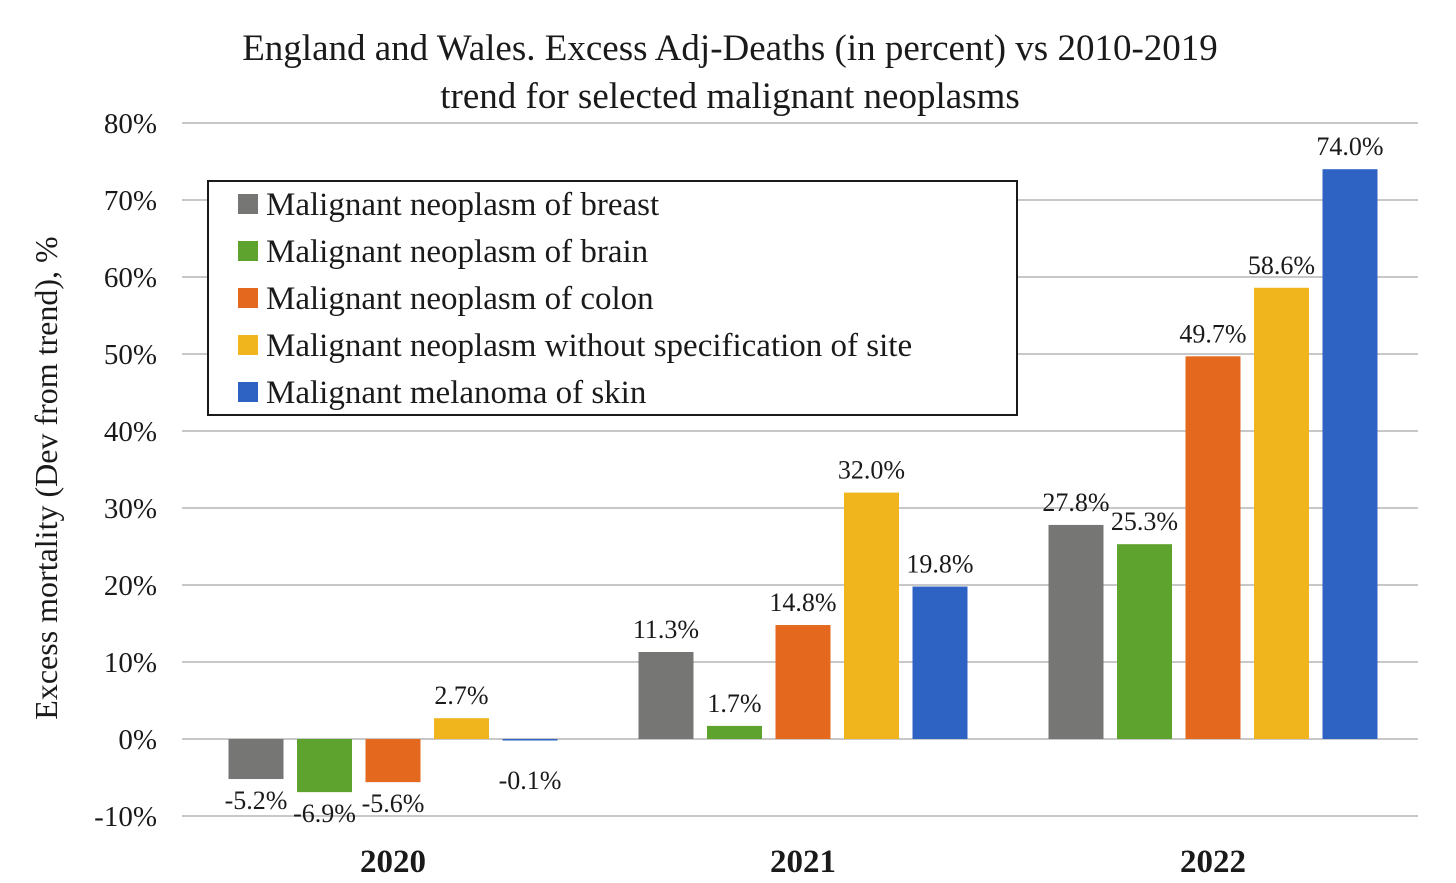  What do you see at coordinates (729, 96) in the screenshot?
I see `chart-title-line-2: trend for selected malignant neoplasms` at bounding box center [729, 96].